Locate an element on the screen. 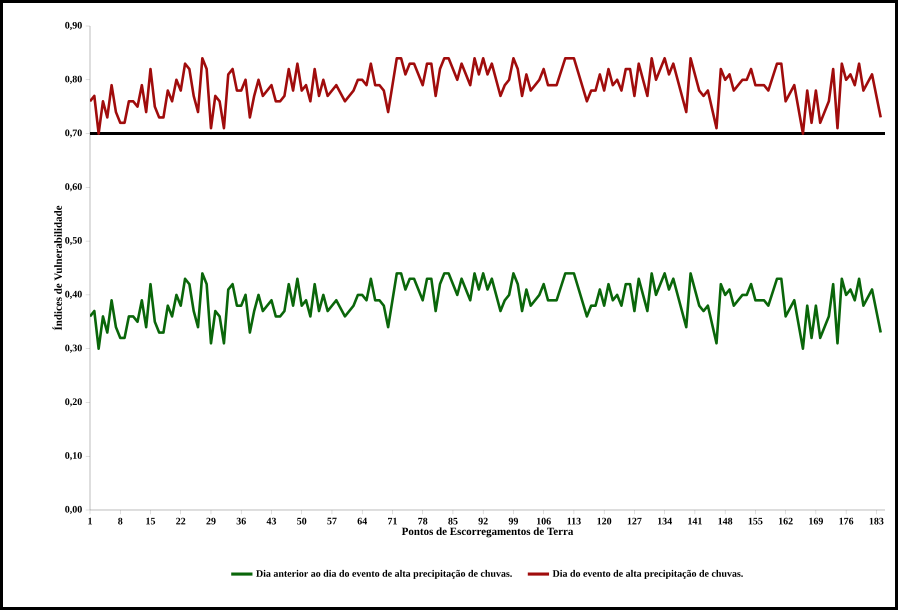  x-tick-label: 155 is located at coordinates (755, 521).